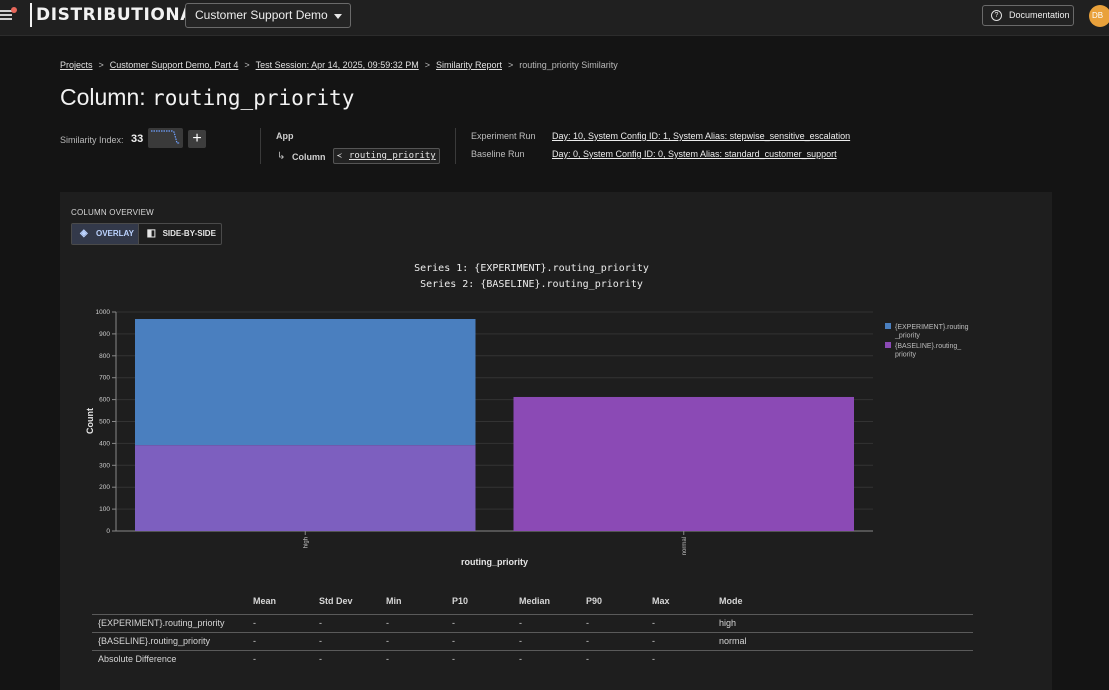 The width and height of the screenshot is (1109, 690). I want to click on table-header: P90, so click(594, 601).